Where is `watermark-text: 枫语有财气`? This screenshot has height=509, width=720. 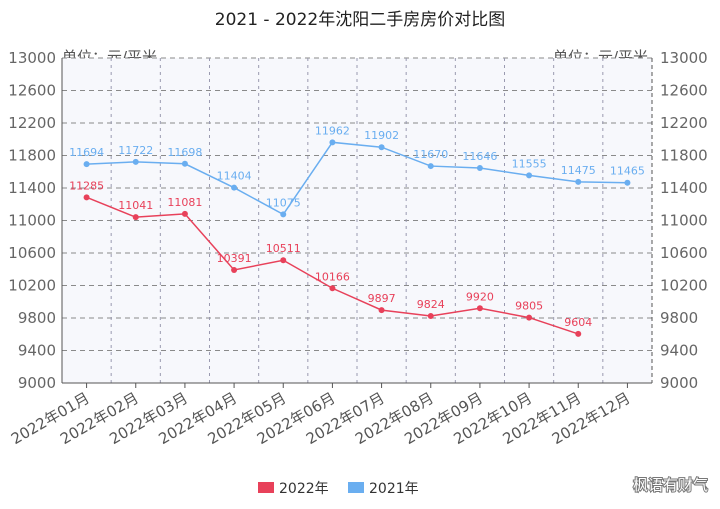 watermark-text: 枫语有财气 is located at coordinates (670, 485).